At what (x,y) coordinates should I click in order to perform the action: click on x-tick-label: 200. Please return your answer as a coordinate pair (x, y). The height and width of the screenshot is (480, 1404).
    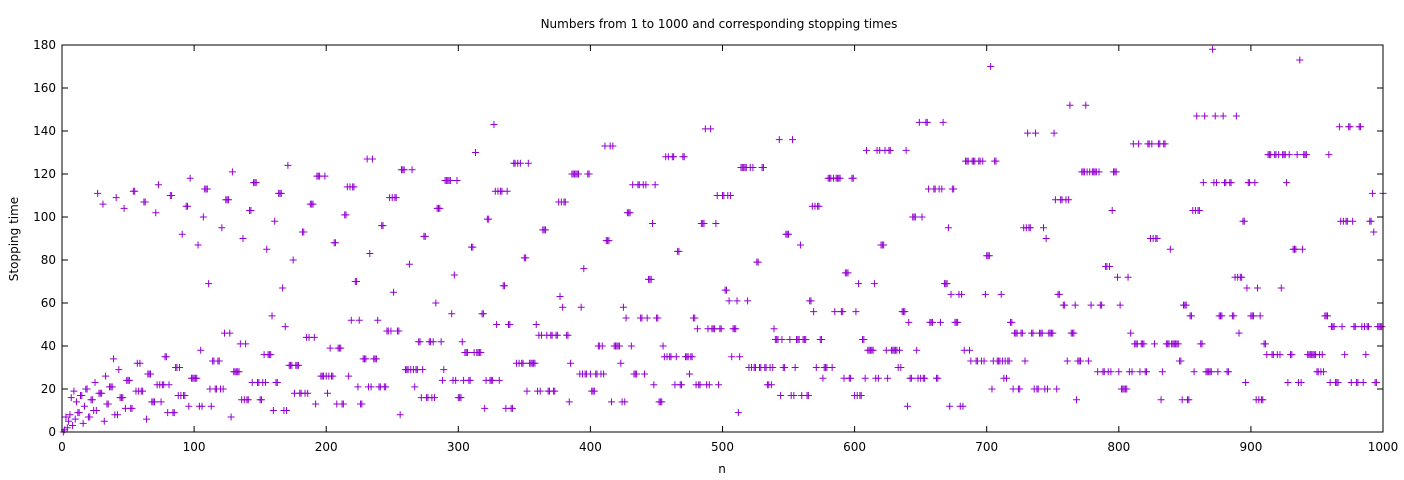
    Looking at the image, I should click on (326, 447).